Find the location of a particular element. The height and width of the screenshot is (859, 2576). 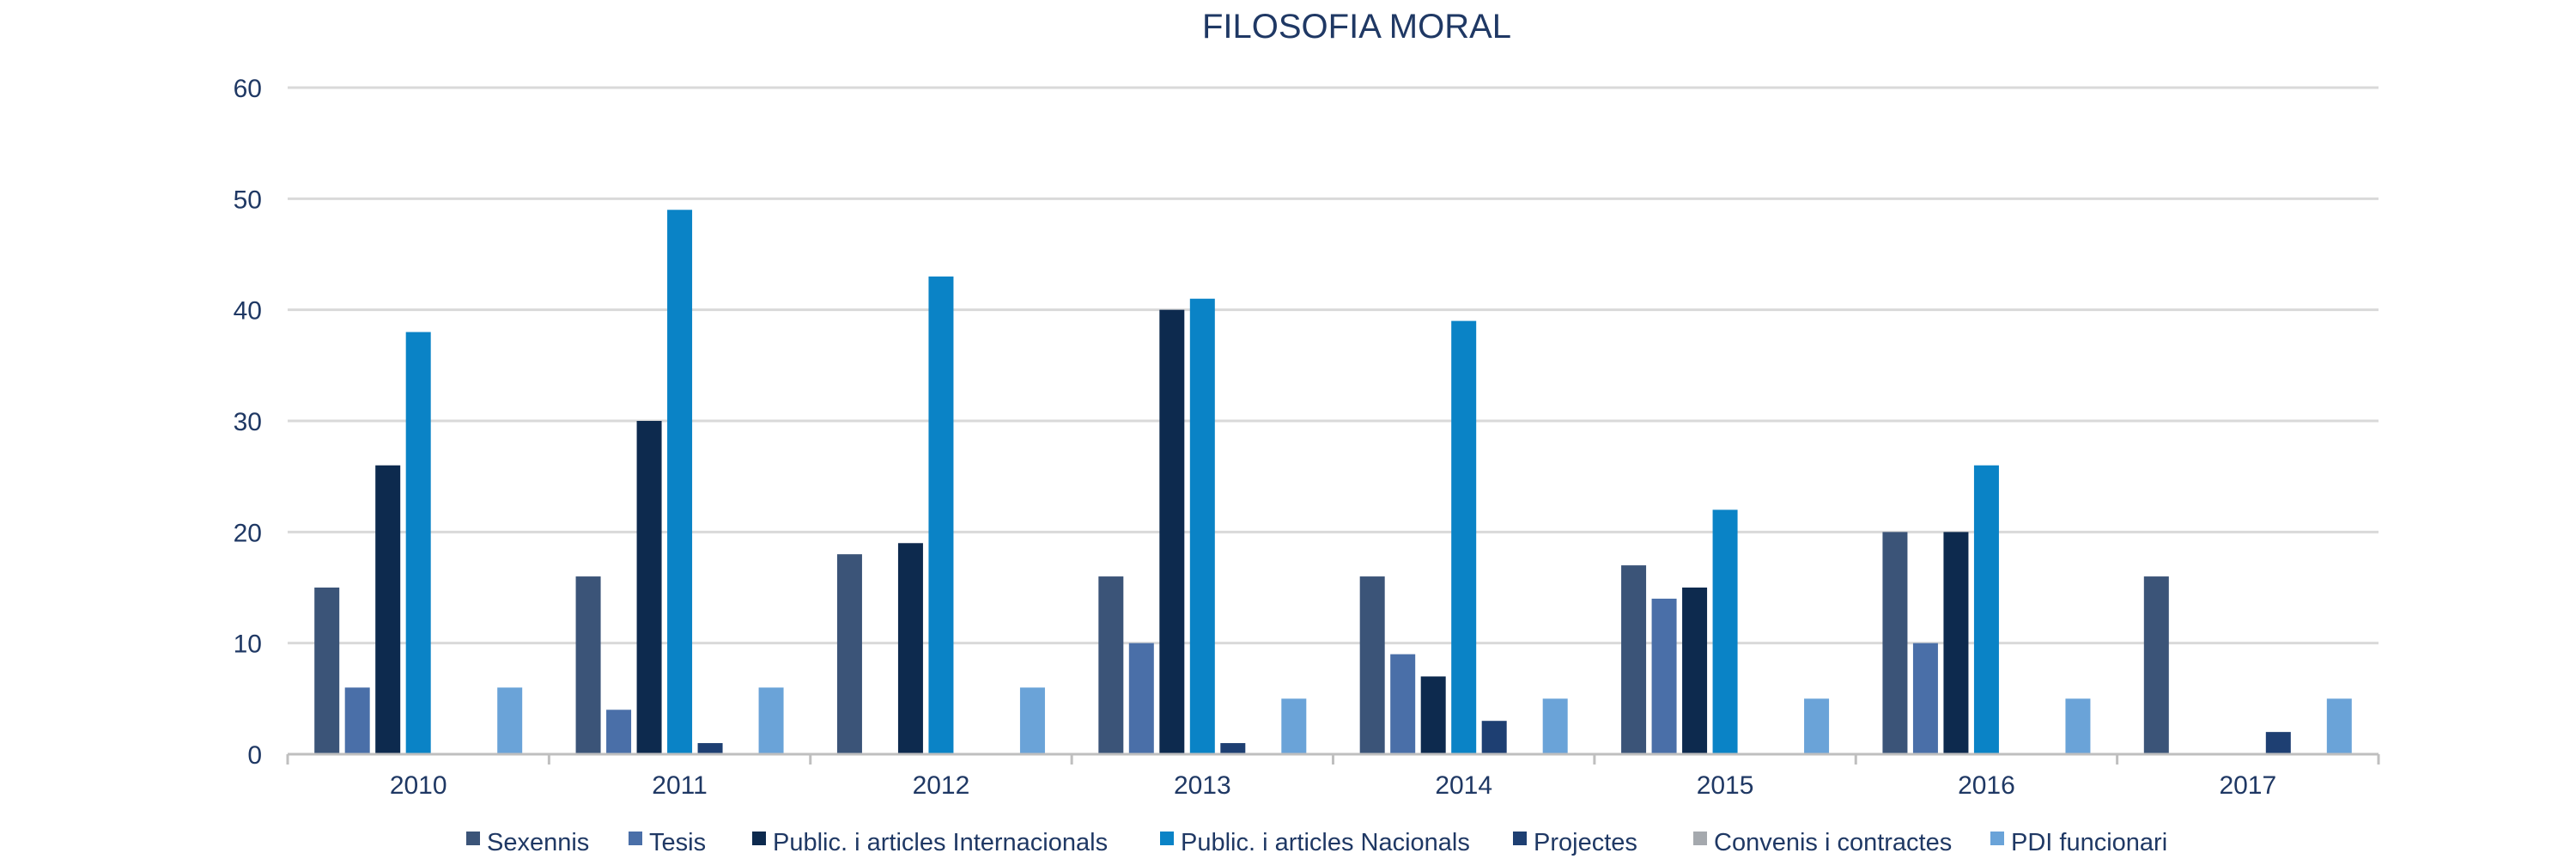

y-tick-label: 10 is located at coordinates (248, 645).